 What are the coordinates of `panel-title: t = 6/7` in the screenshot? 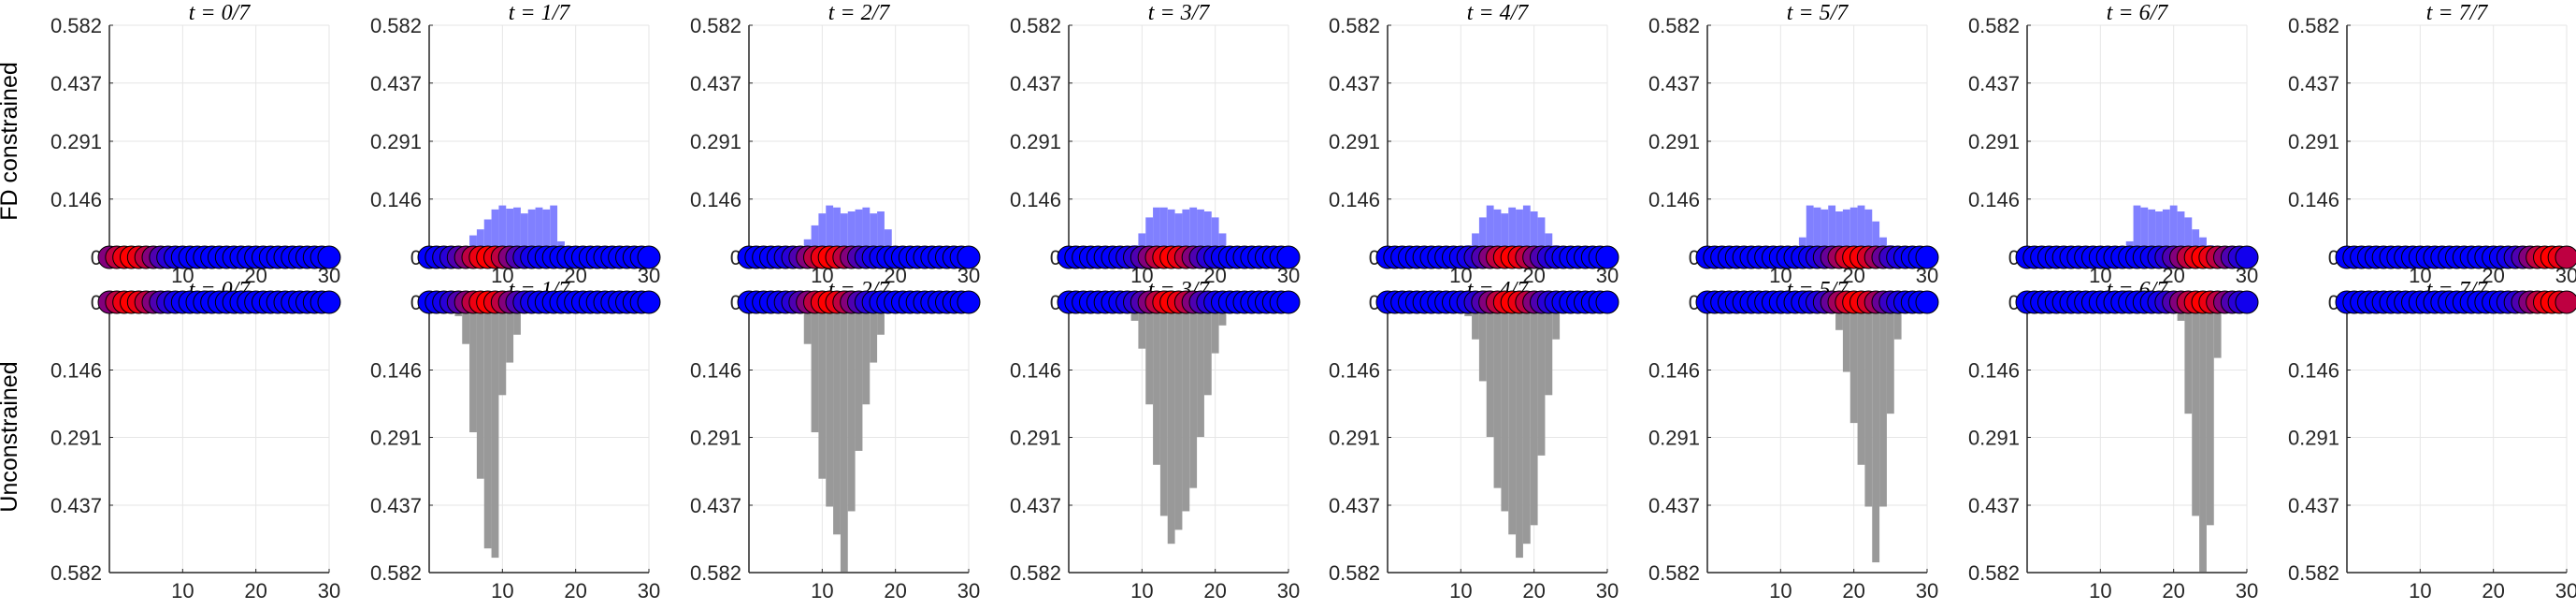 It's located at (2138, 13).